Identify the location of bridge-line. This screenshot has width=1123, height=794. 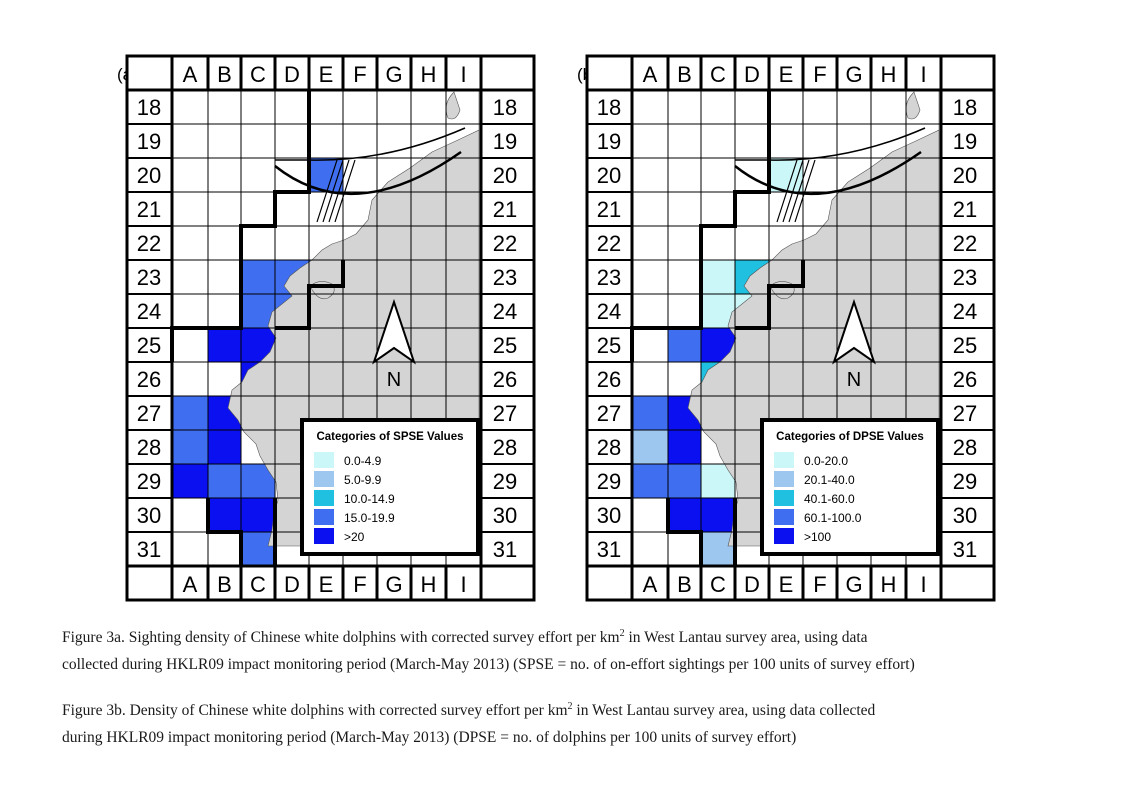
(368, 173).